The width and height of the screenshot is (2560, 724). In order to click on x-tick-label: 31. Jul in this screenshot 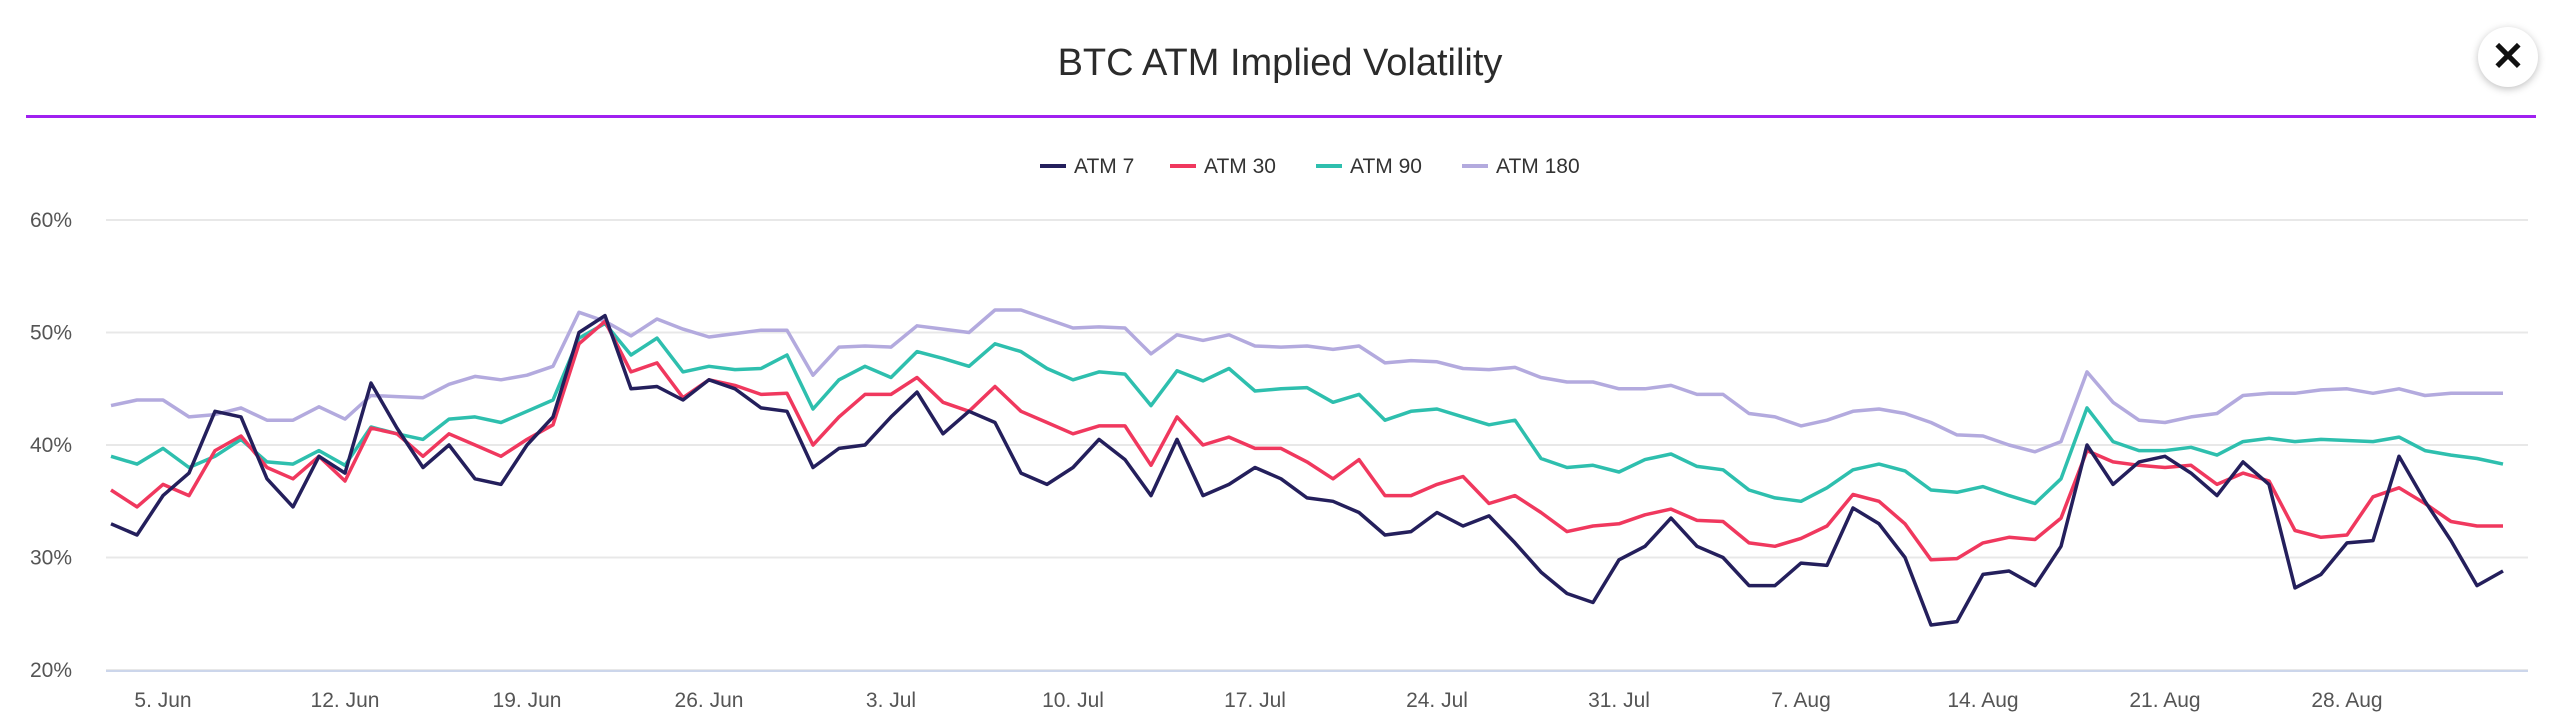, I will do `click(1619, 700)`.